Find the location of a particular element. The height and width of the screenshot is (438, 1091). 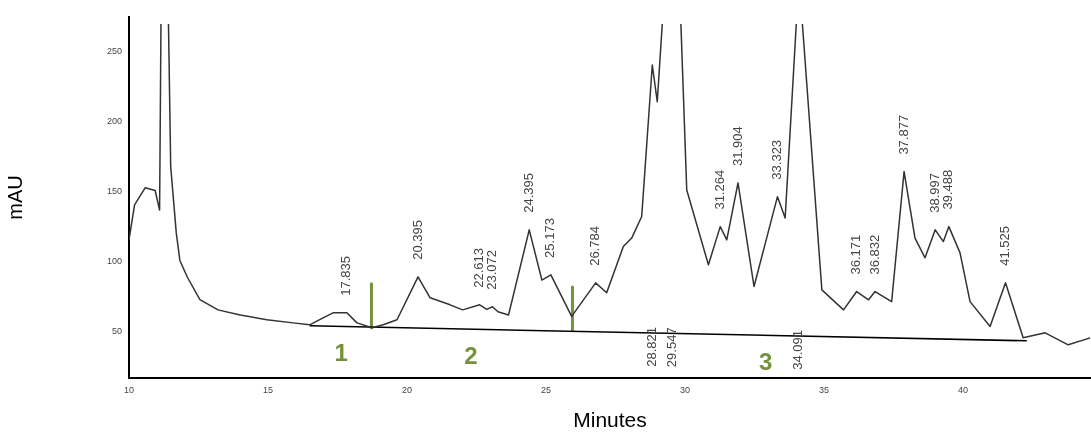

annotation: 3 is located at coordinates (766, 361).